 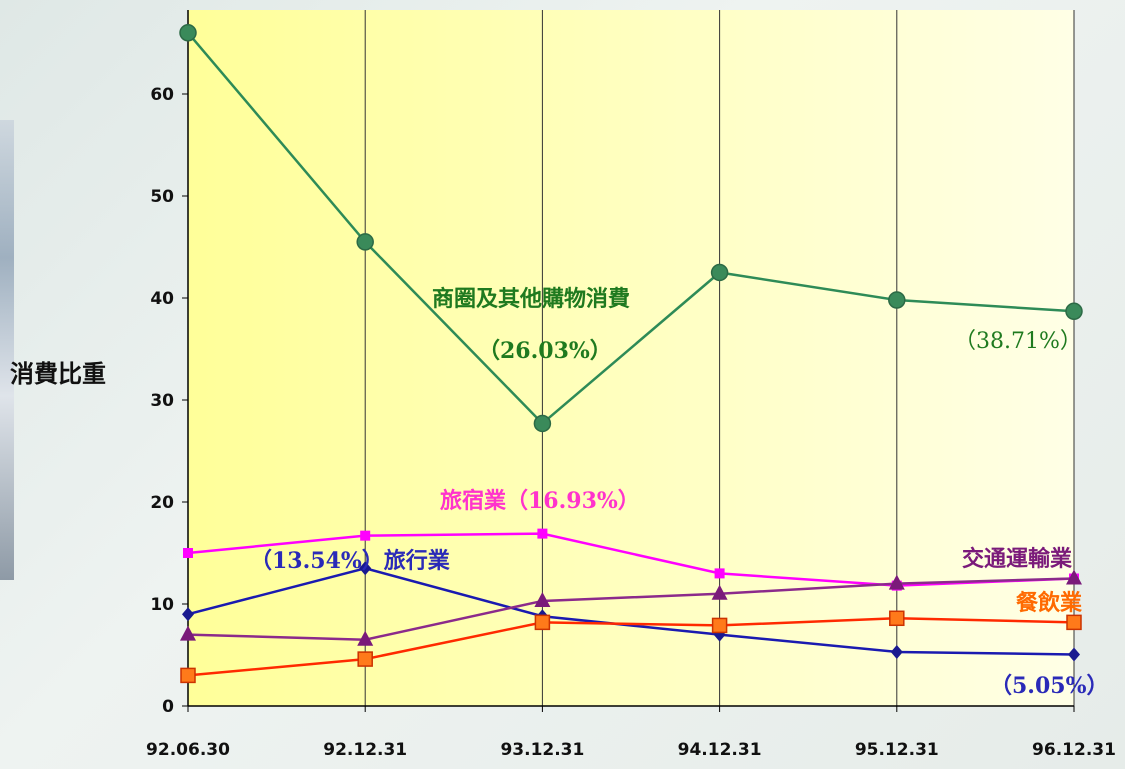 What do you see at coordinates (365, 750) in the screenshot?
I see `x-tick-label-92.12.31: 92.12.31` at bounding box center [365, 750].